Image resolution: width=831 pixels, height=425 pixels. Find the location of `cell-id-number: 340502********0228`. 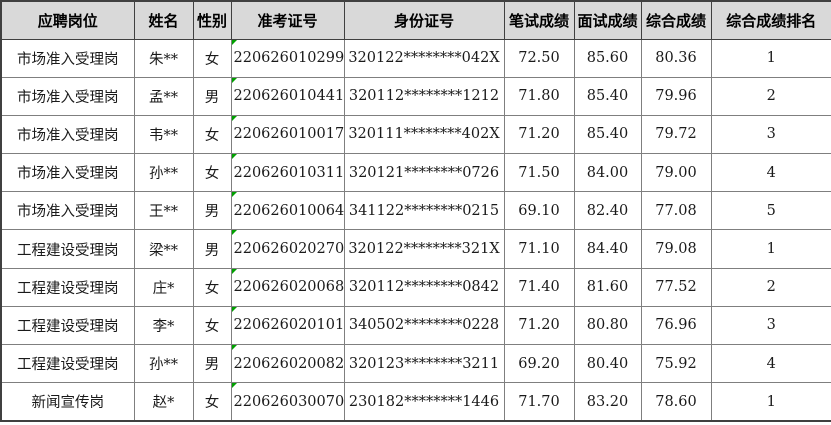

cell-id-number: 340502********0228 is located at coordinates (424, 325).